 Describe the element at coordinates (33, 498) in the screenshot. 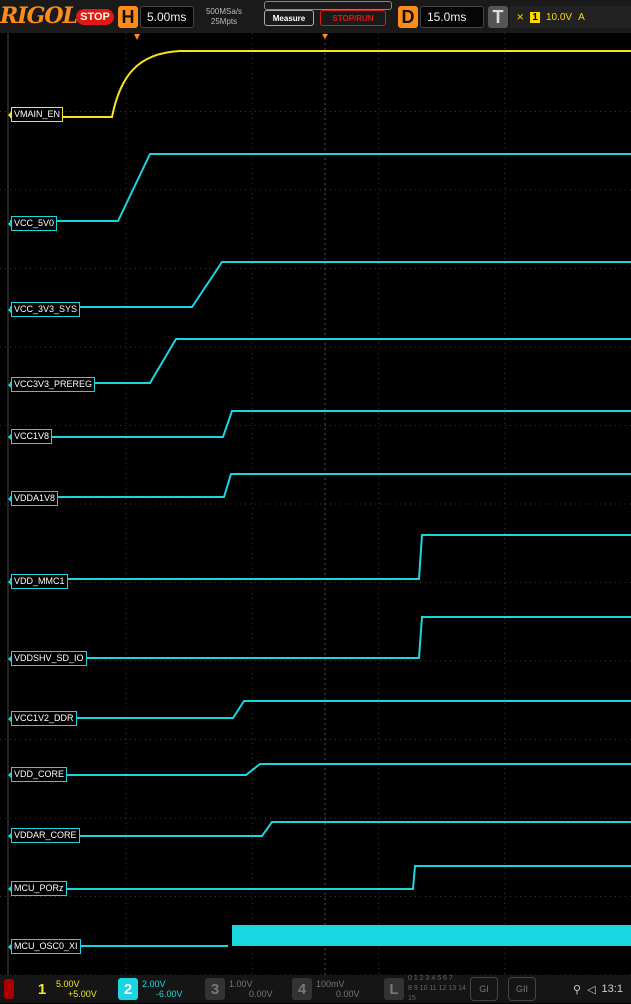

I see `channel-label-vdda1v8: VDDA1V8` at that location.